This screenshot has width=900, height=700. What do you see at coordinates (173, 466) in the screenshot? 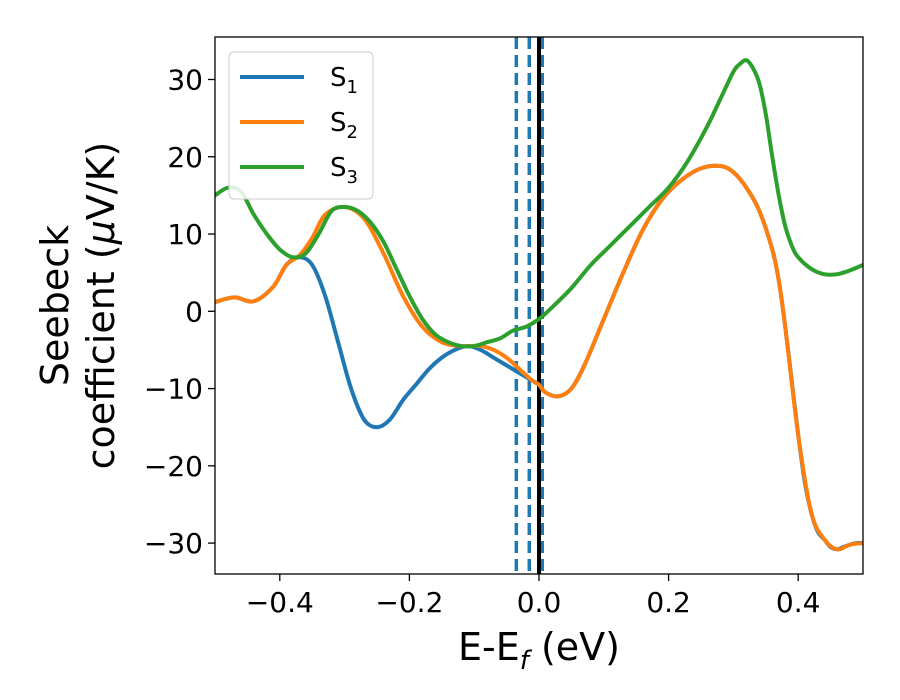
I see `y-tick-label: −20` at bounding box center [173, 466].